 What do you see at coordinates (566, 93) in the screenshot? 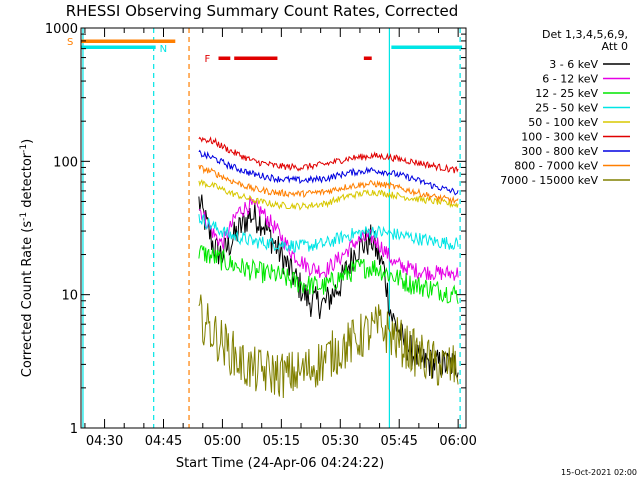
I see `legend-entry-2: 12 - 25 keV` at bounding box center [566, 93].